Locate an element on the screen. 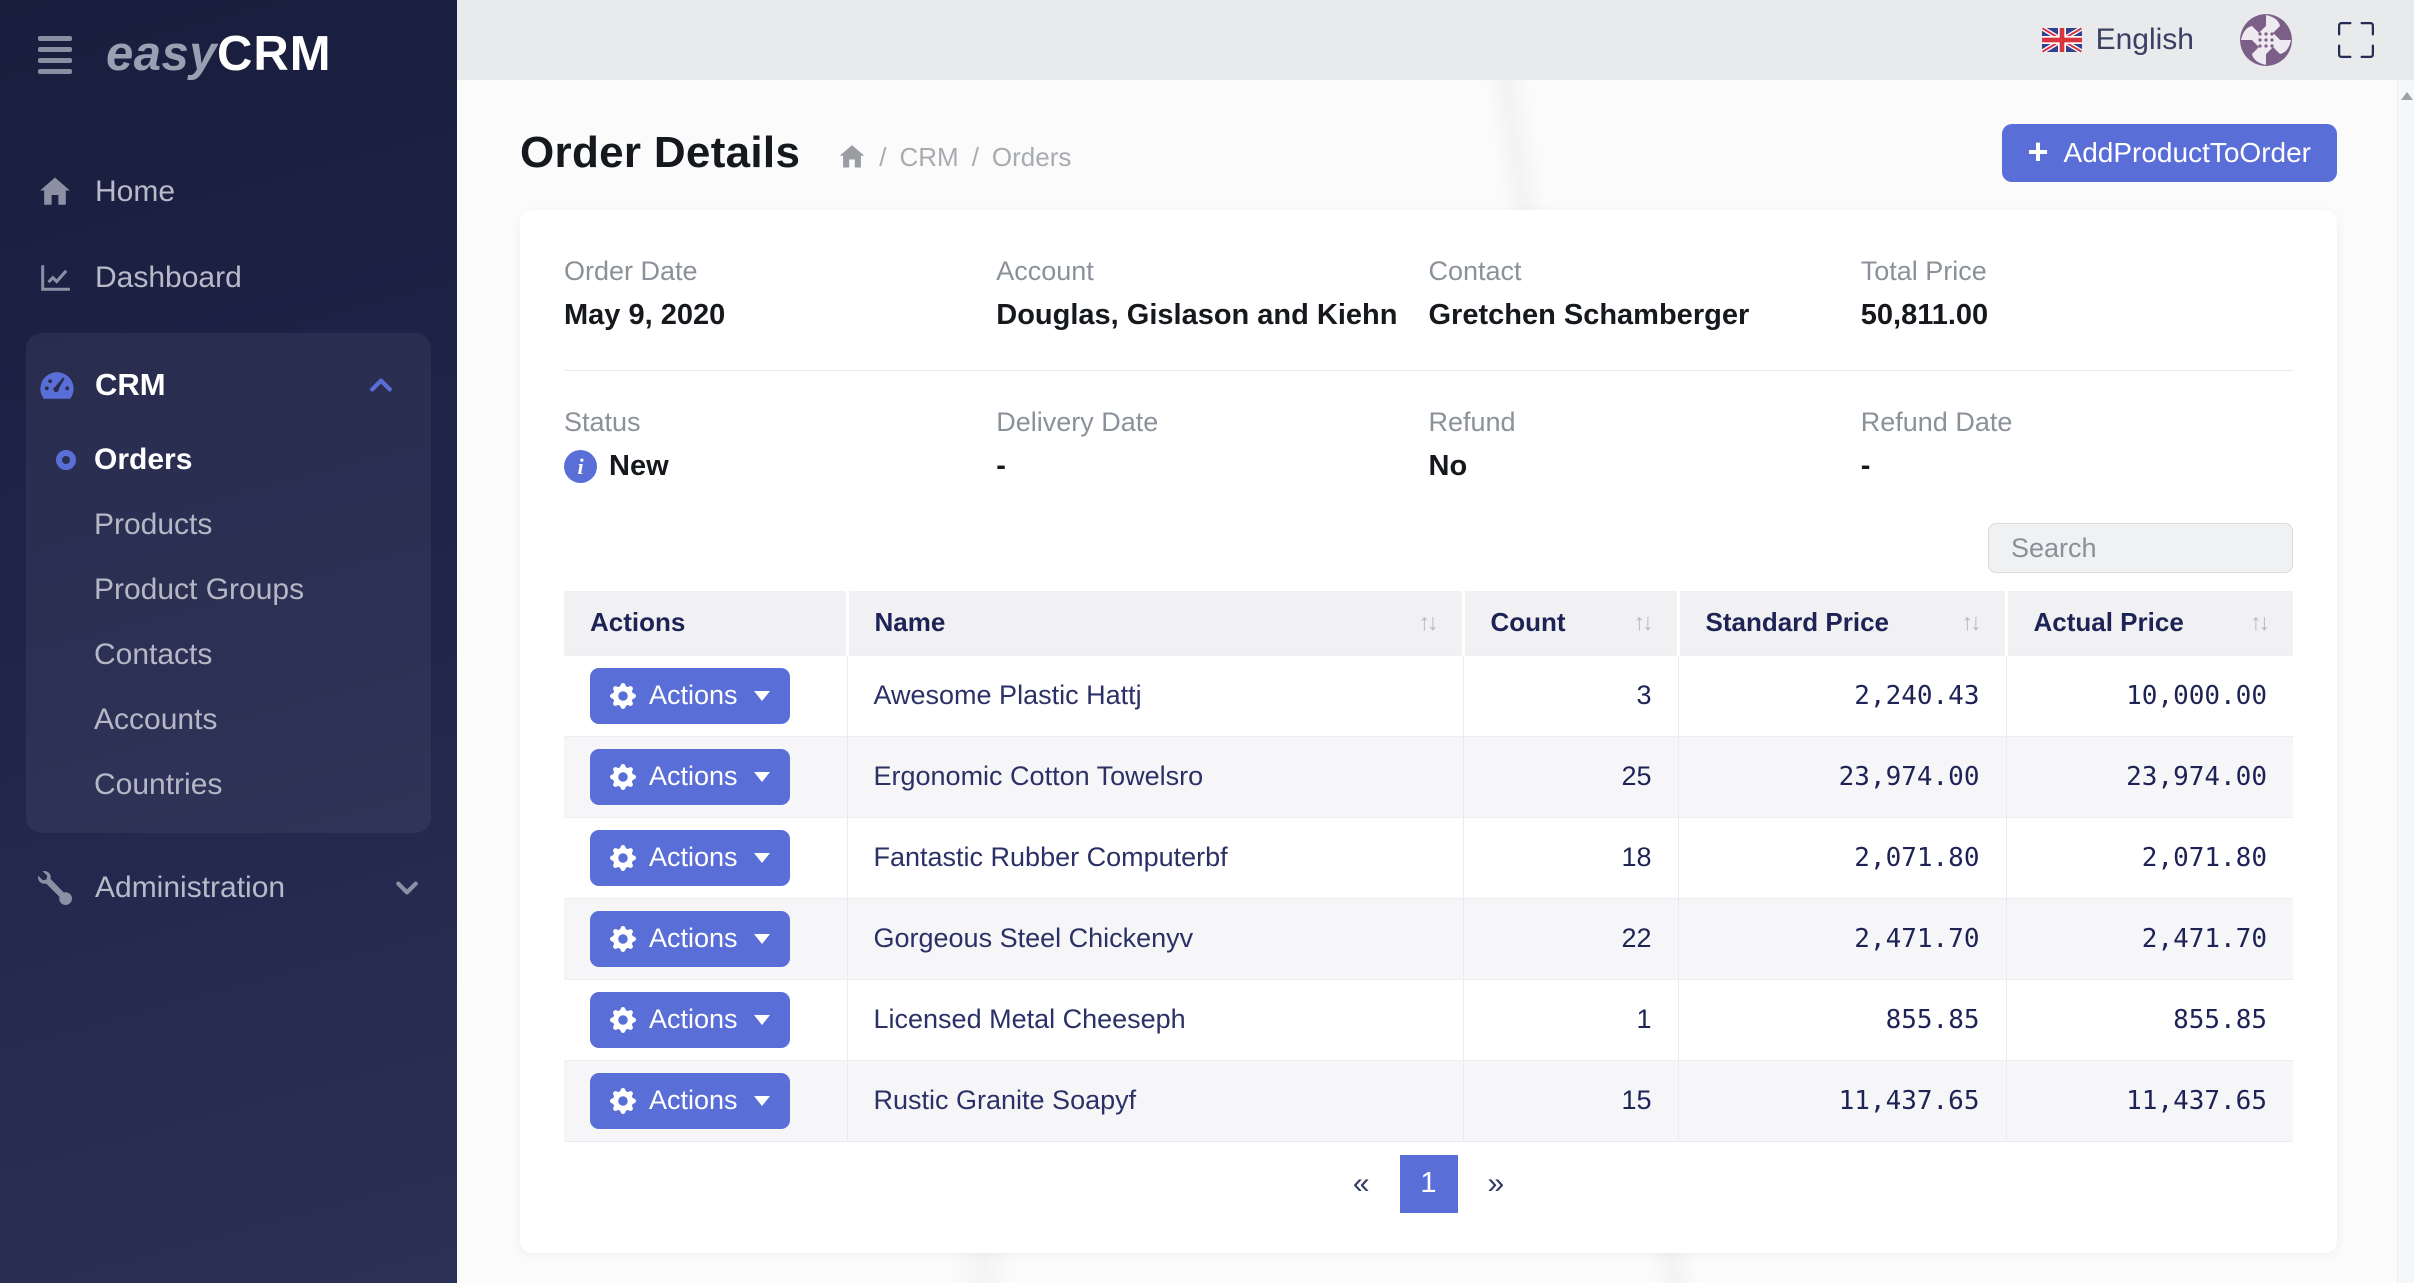 Image resolution: width=2414 pixels, height=1283 pixels. hamburger-icon is located at coordinates (55, 55).